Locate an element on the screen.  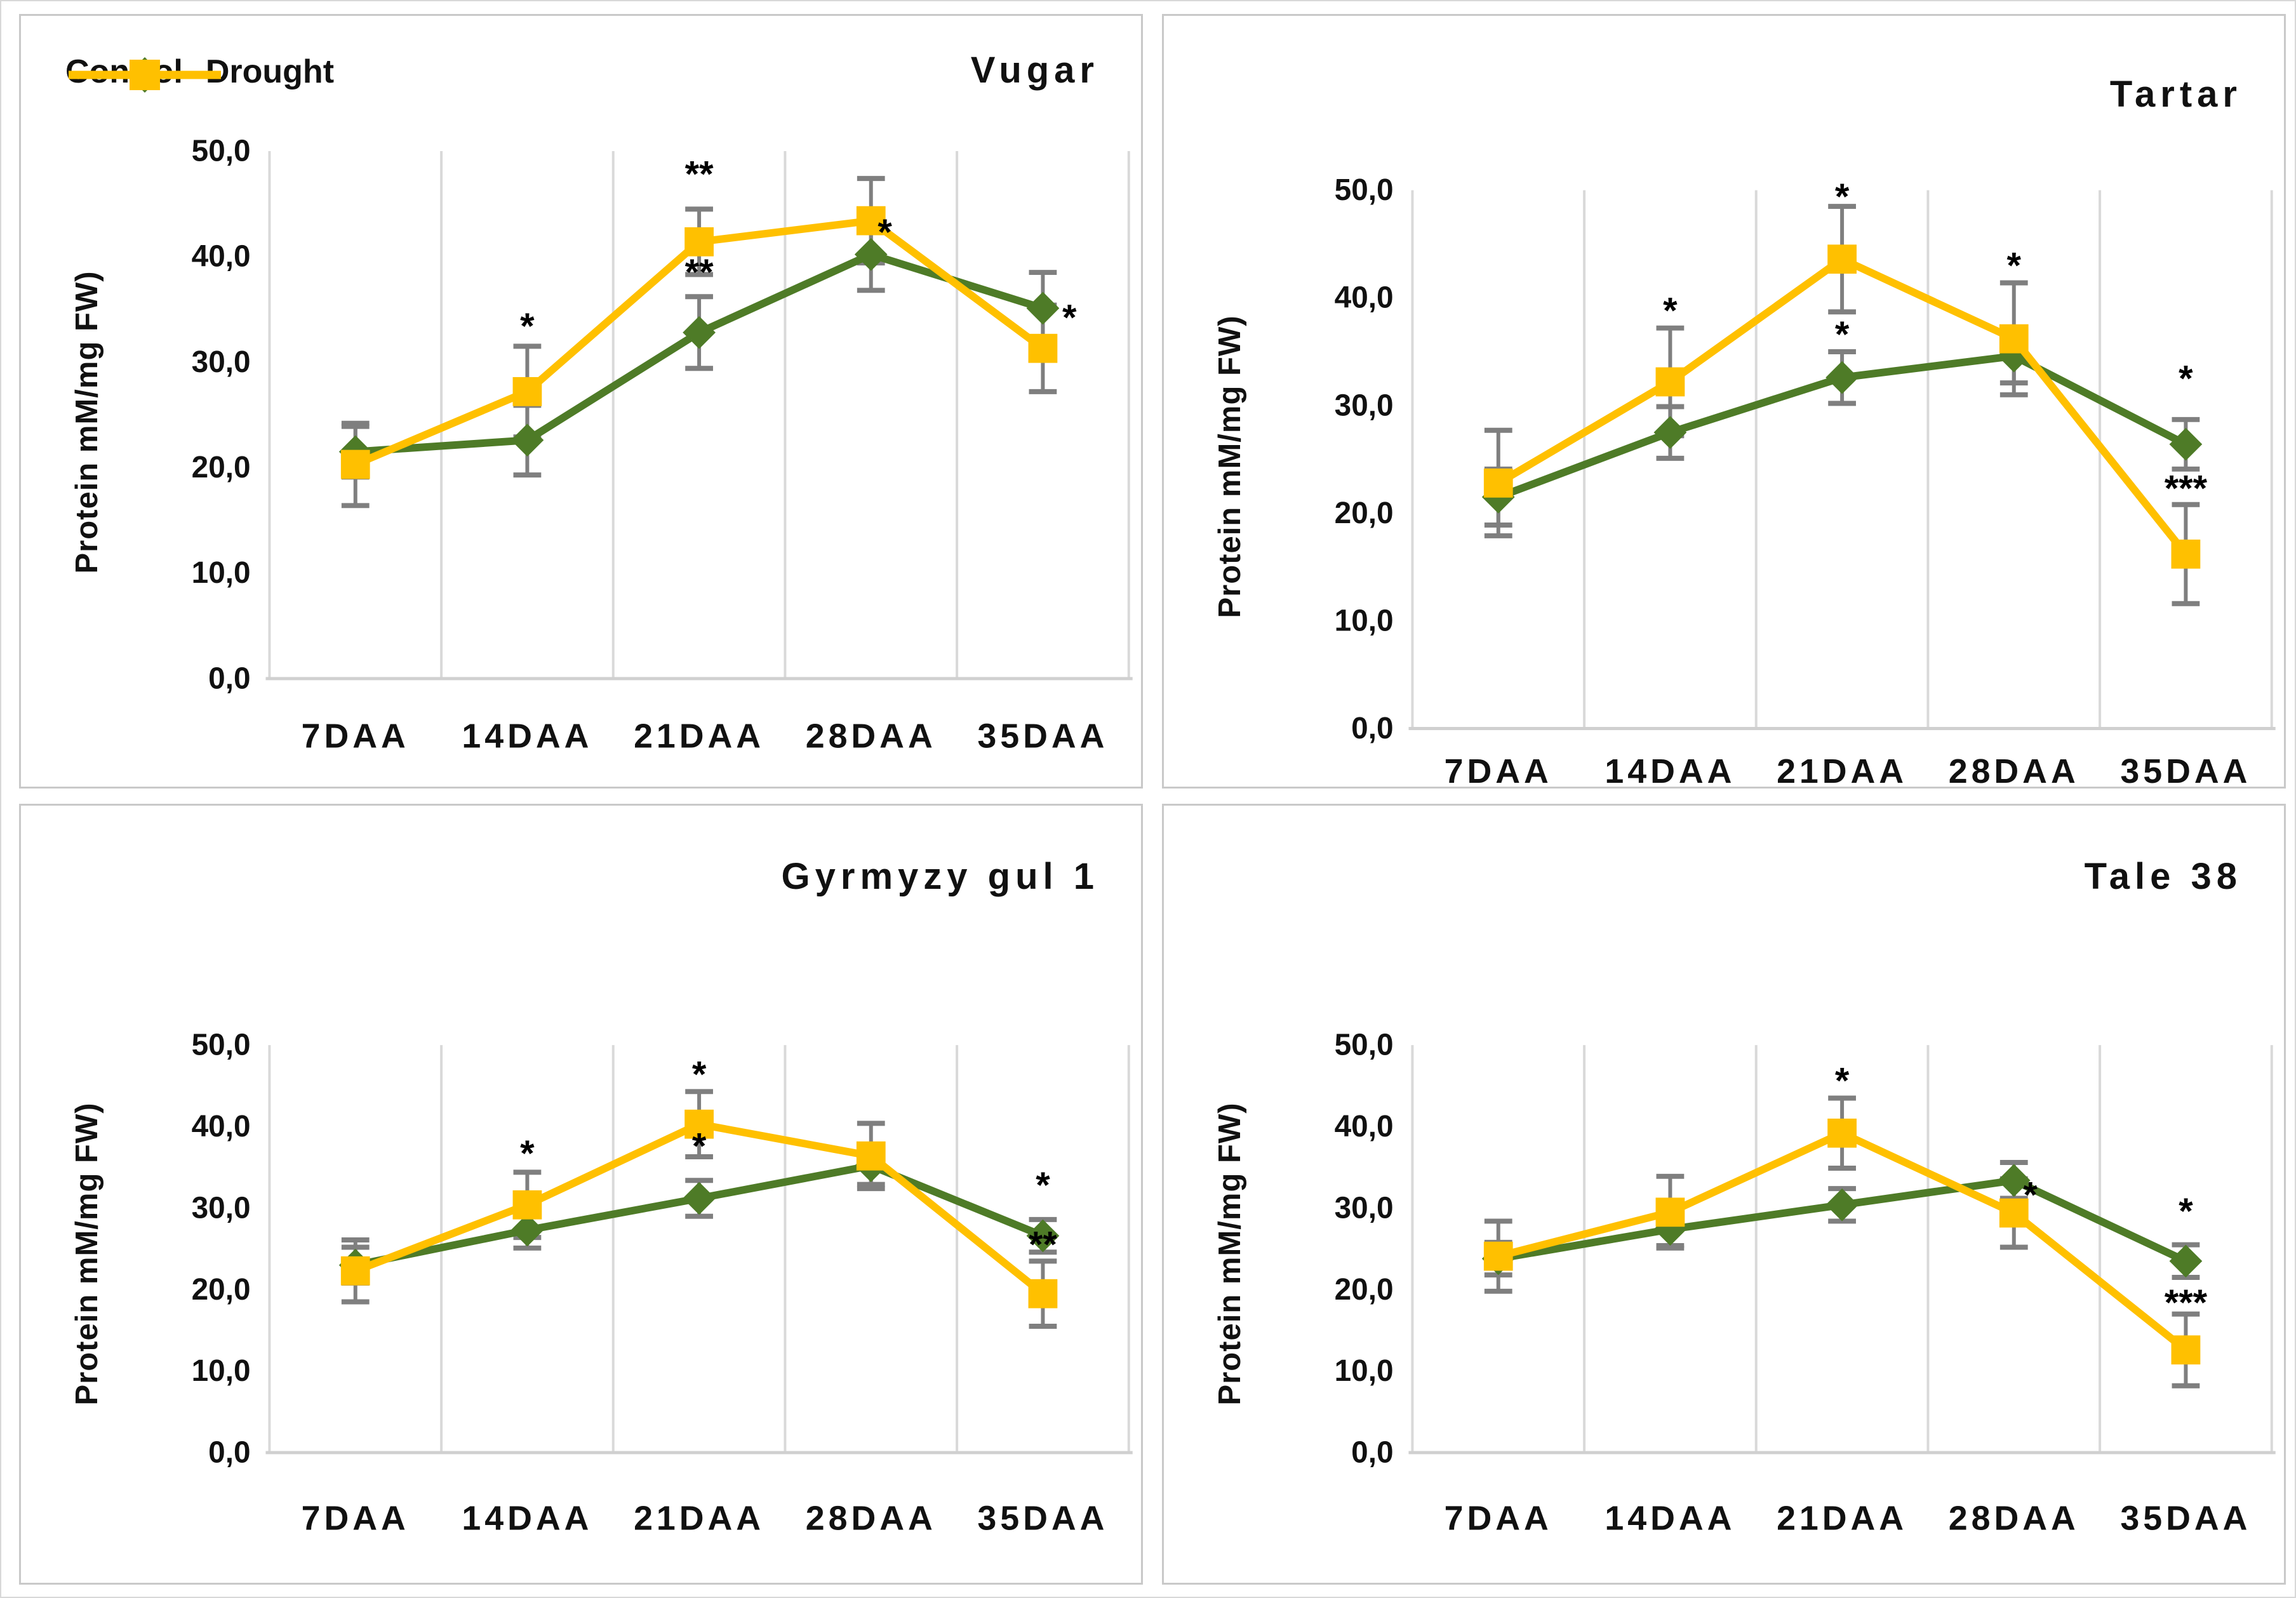
legend-item-drought: Drought is located at coordinates (202, 72).